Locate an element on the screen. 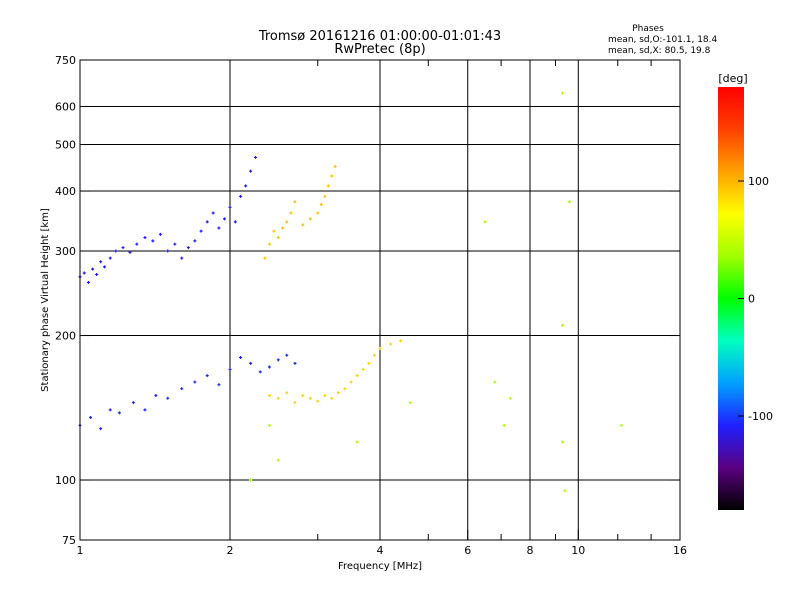  colorbar-tick-label: 0 is located at coordinates (751, 299).